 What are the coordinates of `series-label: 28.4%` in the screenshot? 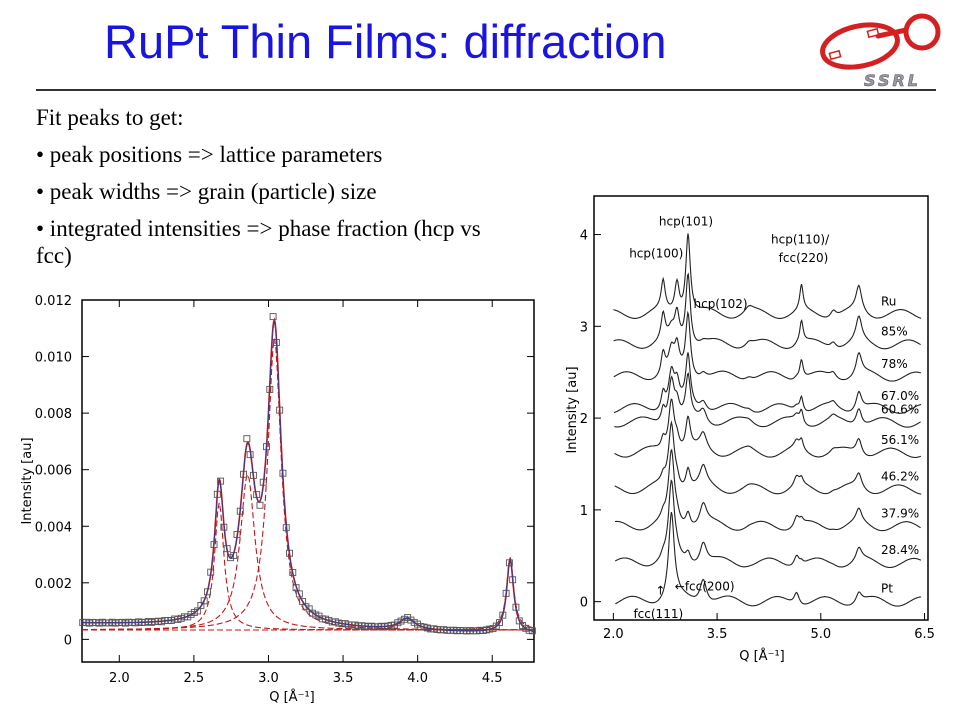 It's located at (900, 550).